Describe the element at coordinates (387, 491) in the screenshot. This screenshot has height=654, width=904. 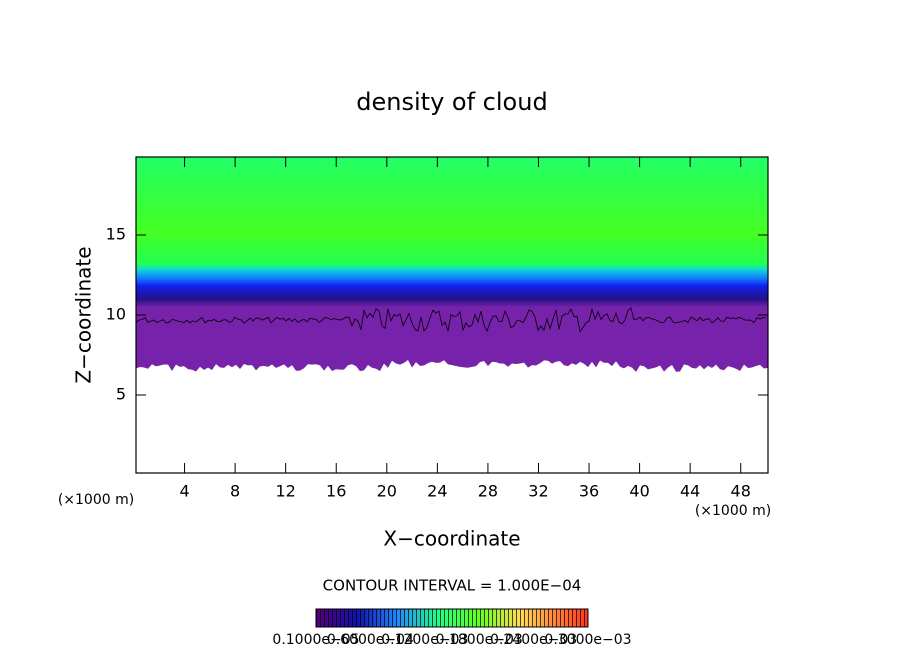
I see `x-tick-label: 20` at that location.